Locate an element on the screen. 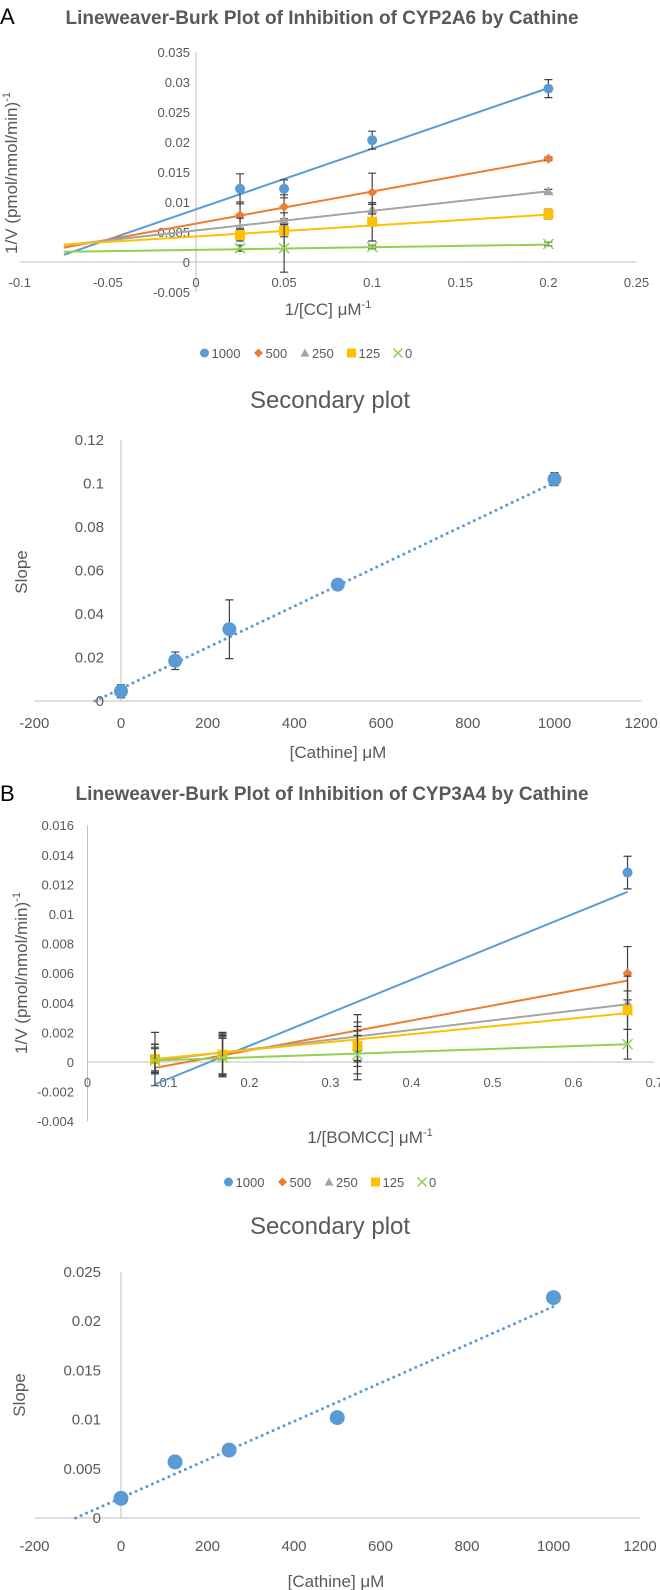 This screenshot has width=660, height=1590. y-tick-label: 0.025 is located at coordinates (173, 112).